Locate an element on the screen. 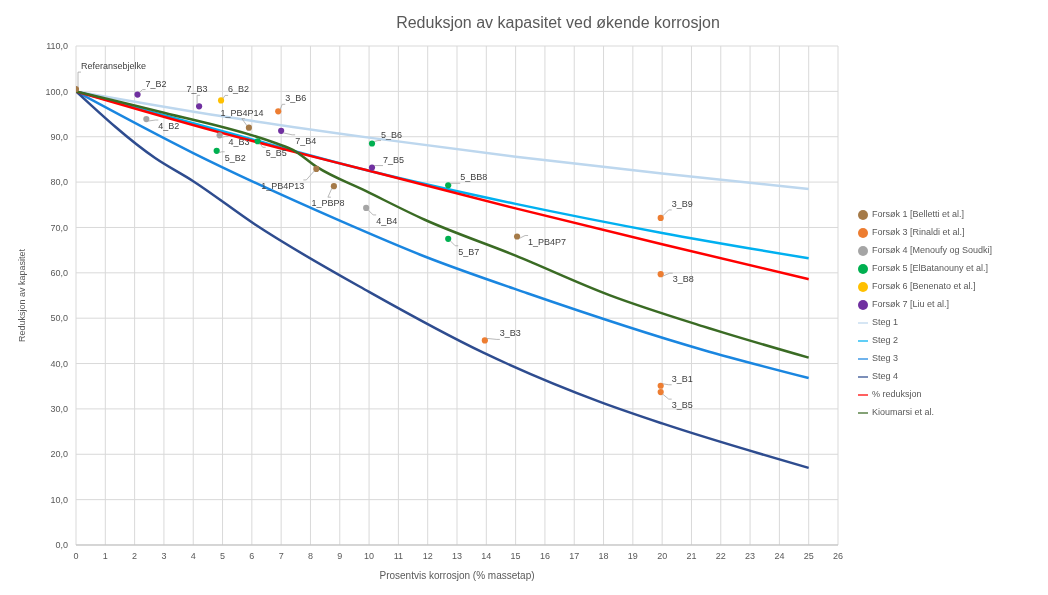  y-tick-label: 0,0 is located at coordinates (61, 545).